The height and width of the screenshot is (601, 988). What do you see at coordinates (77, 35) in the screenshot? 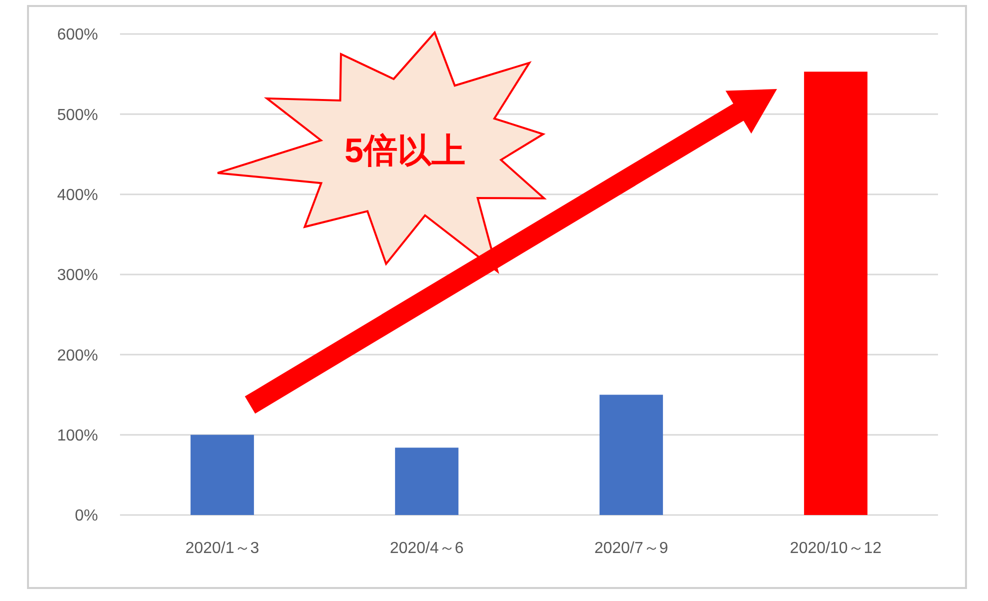
I see `y-tick-label: 600%` at bounding box center [77, 35].